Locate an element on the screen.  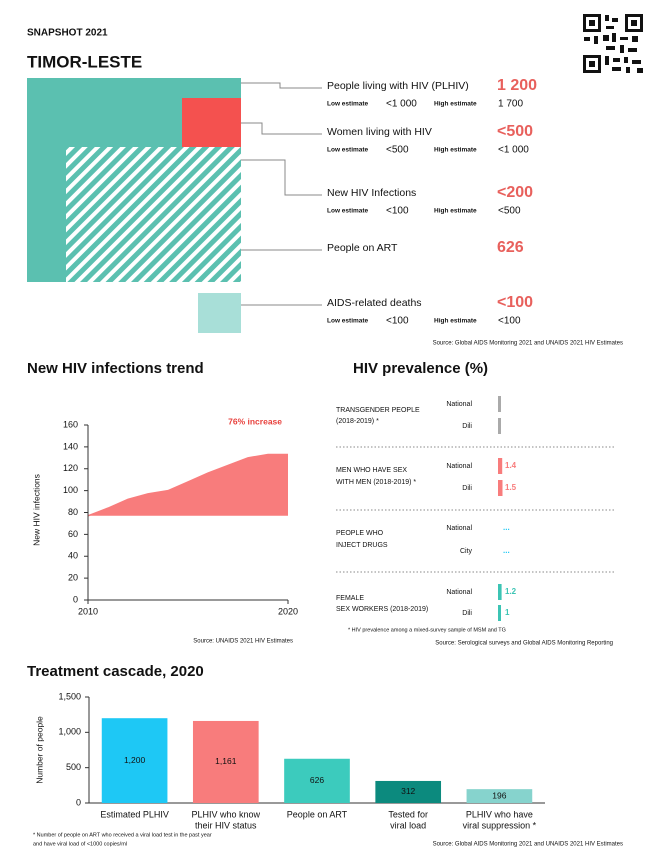
value-label: 1.2 is located at coordinates (511, 591).